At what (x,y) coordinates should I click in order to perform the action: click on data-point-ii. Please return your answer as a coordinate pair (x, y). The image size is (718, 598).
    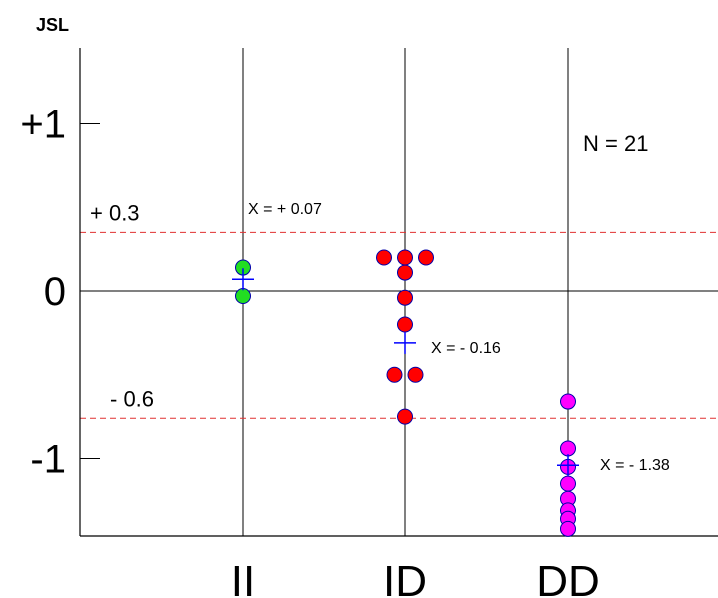
    Looking at the image, I should click on (243, 296).